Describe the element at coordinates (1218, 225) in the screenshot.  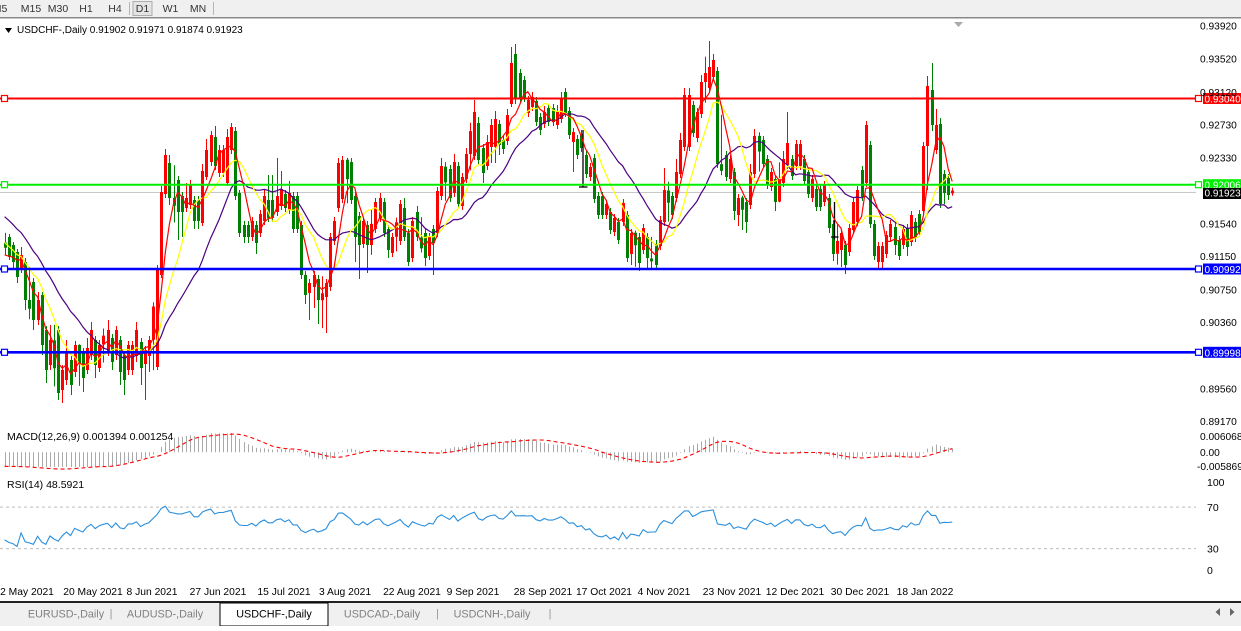
I see `svg-text: 0.91540` at that location.